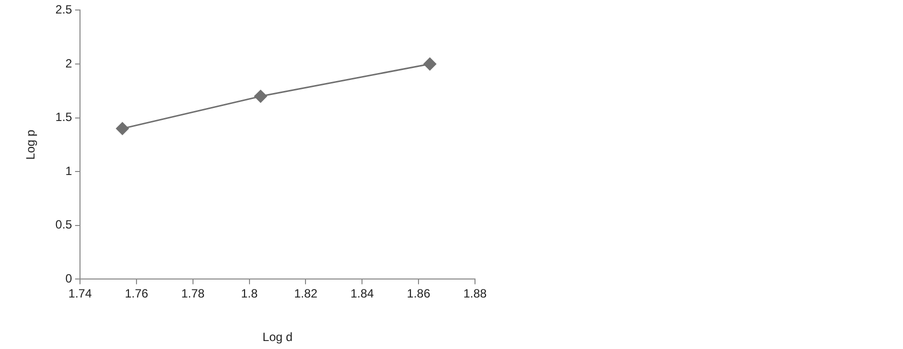 The image size is (903, 349). I want to click on y-tick-label: 2, so click(68, 63).